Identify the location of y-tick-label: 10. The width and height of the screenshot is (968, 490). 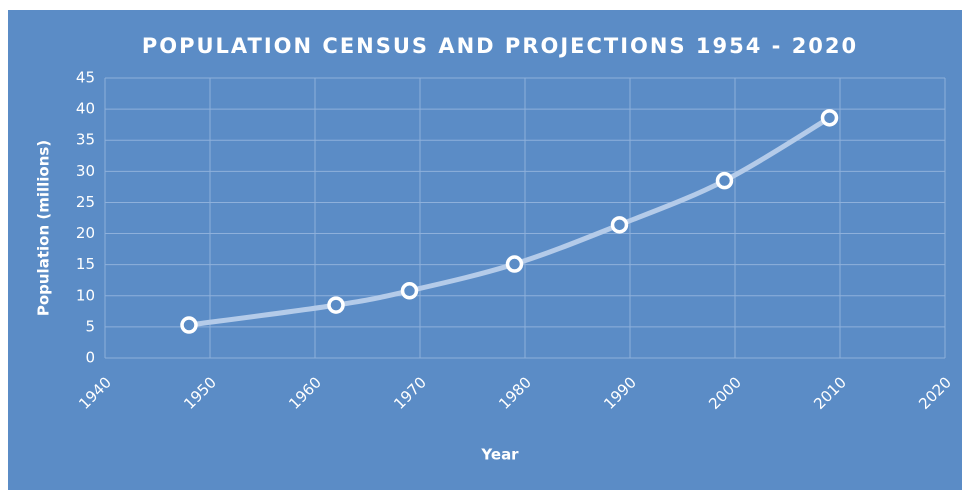
(85, 295).